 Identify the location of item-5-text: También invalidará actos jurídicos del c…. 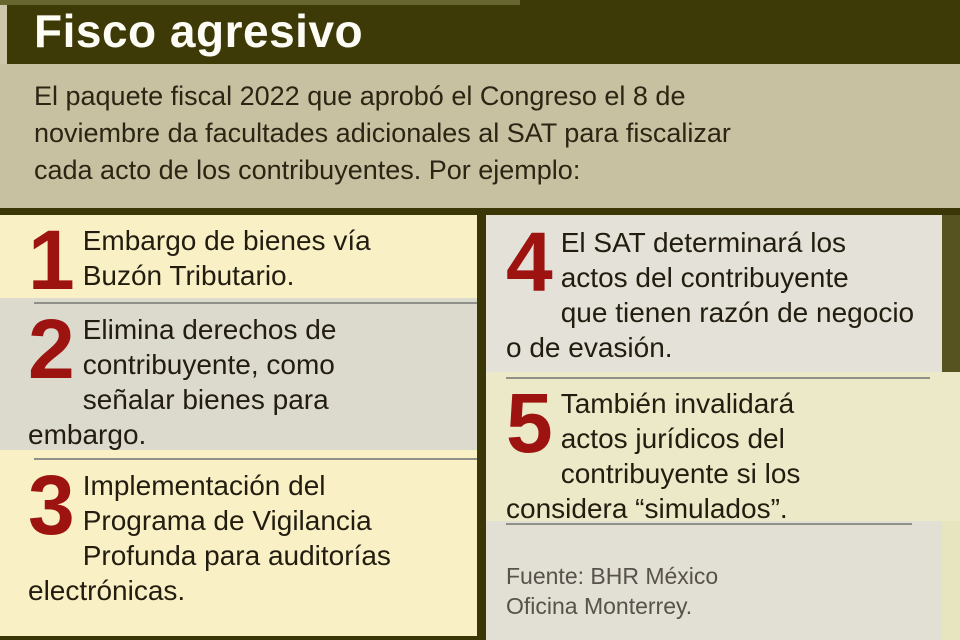
(653, 456).